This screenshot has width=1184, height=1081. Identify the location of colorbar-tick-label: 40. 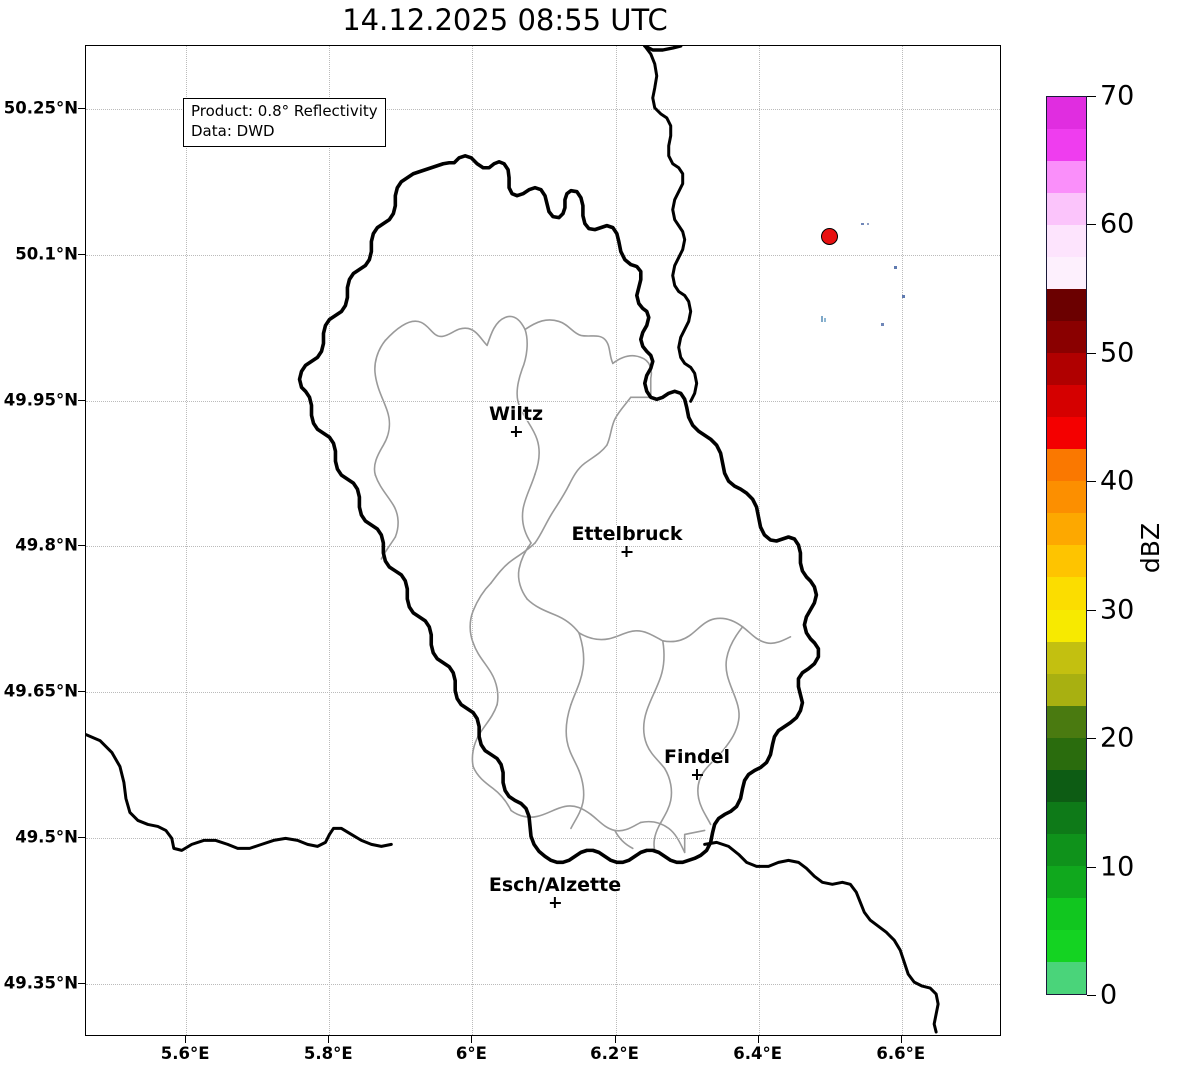
(1117, 481).